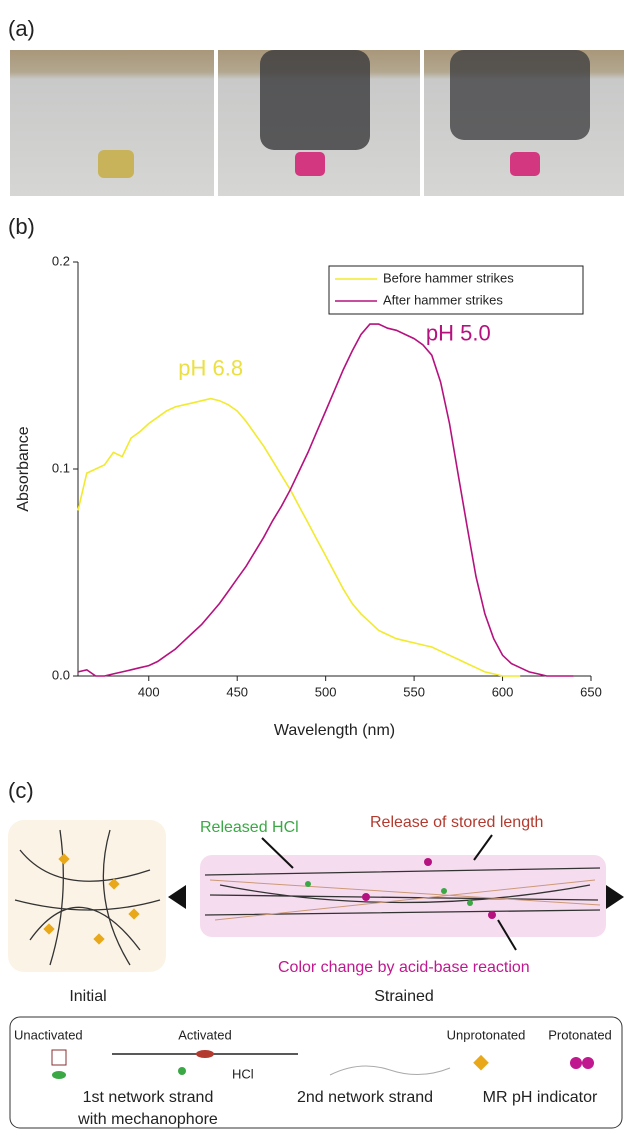 The width and height of the screenshot is (624, 1131). Describe the element at coordinates (404, 967) in the screenshot. I see `label: Color change by acid-base reaction` at that location.